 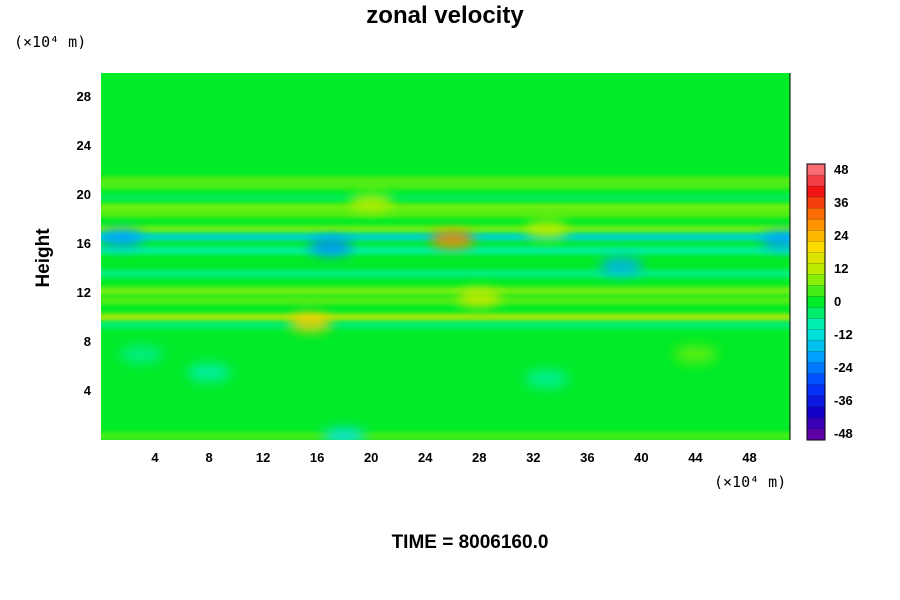 I want to click on x-tick-label: 4, so click(x=155, y=457).